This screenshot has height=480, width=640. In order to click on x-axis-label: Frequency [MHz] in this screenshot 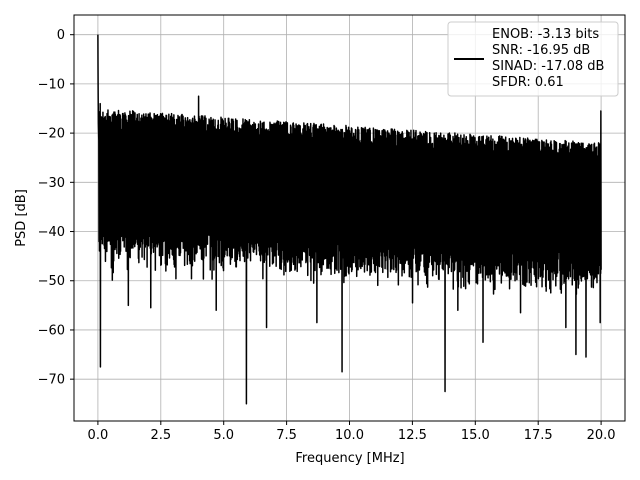, I will do `click(349, 458)`.